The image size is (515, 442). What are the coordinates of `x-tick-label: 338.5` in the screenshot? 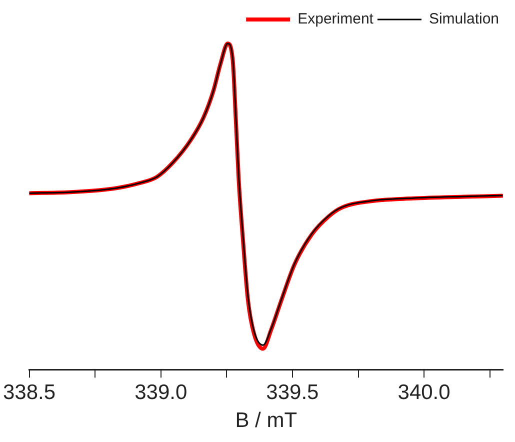 It's located at (29, 392).